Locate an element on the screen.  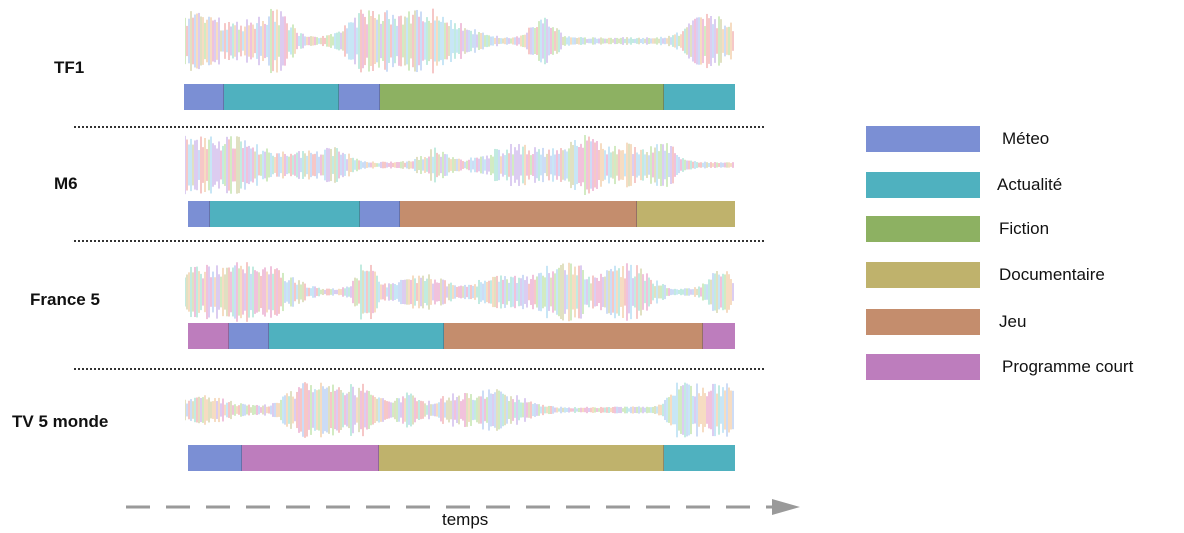
legend-label: Programme court is located at coordinates (1068, 366).